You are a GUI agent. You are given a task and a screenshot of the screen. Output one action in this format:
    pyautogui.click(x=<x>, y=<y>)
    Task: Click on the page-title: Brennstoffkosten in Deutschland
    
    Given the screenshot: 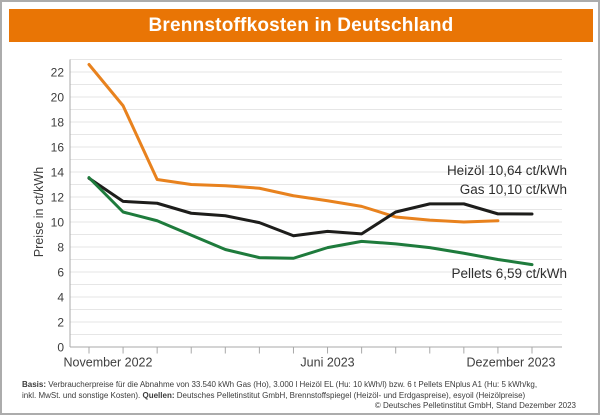 What is the action you would take?
    pyautogui.click(x=301, y=25)
    